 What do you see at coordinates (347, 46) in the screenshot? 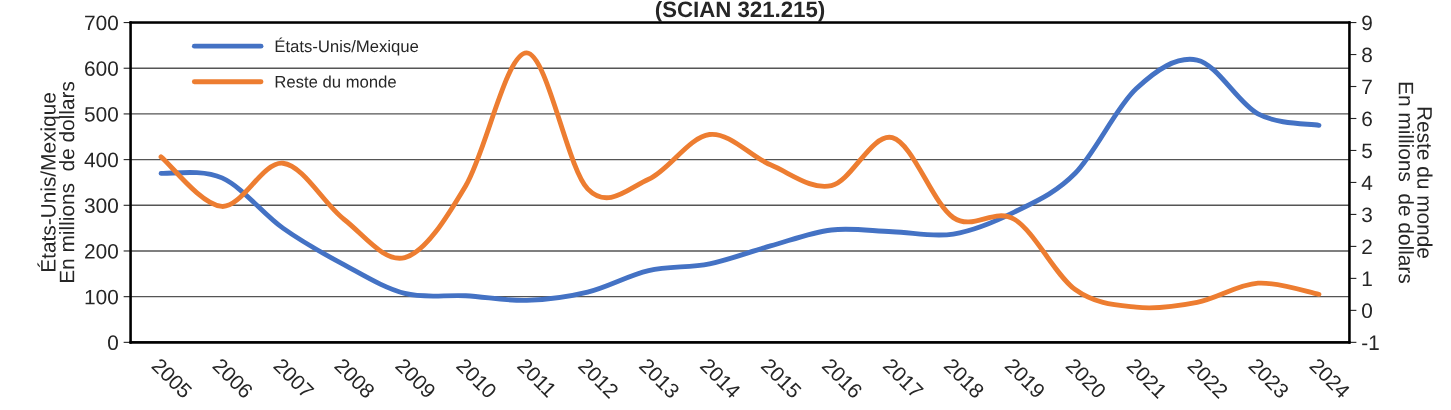
I see `legend-label: États-Unis/Mexique` at bounding box center [347, 46].